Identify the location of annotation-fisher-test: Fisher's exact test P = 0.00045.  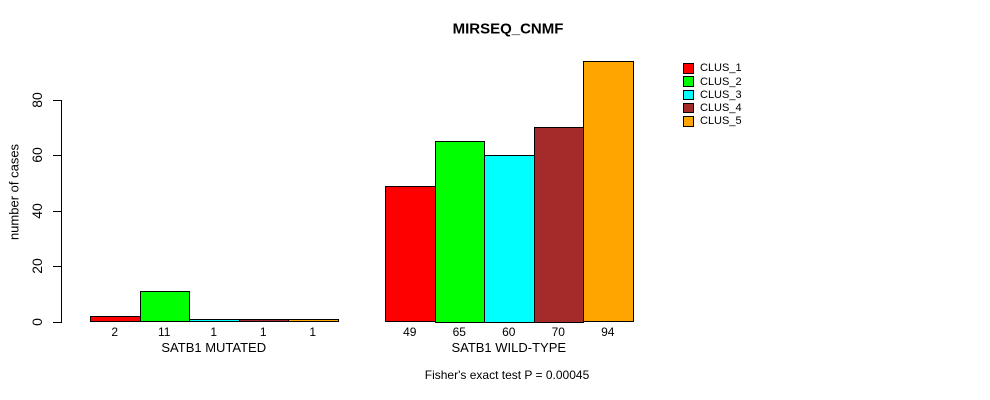
(507, 375).